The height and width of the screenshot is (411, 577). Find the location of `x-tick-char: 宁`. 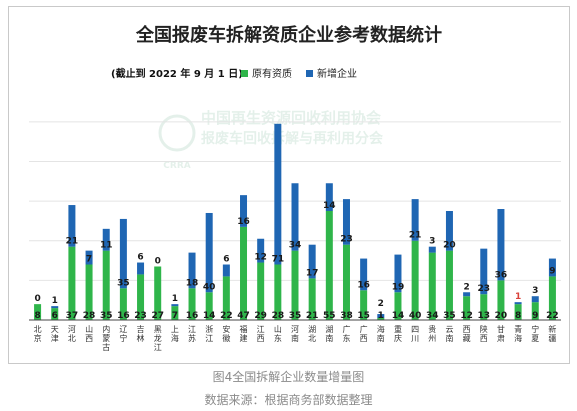

x-tick-char: 宁 is located at coordinates (535, 329).